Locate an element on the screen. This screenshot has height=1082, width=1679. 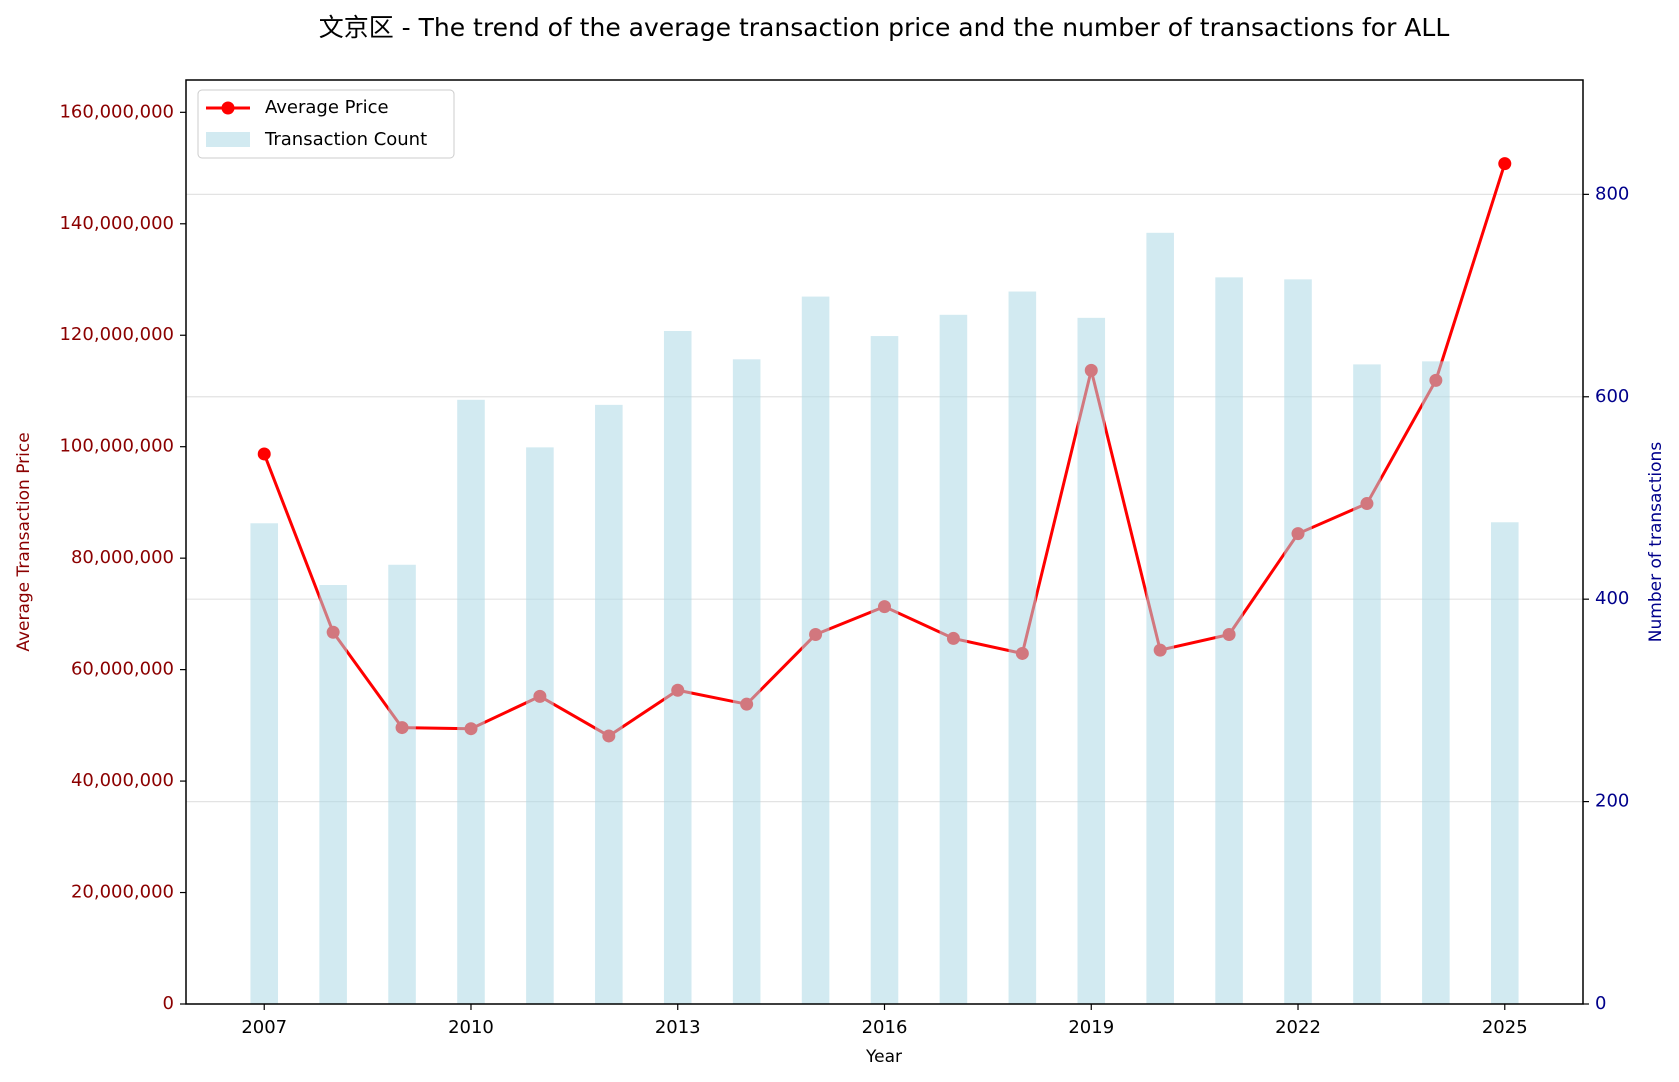
y-tick-label: 40,000,000 is located at coordinates (122, 780).